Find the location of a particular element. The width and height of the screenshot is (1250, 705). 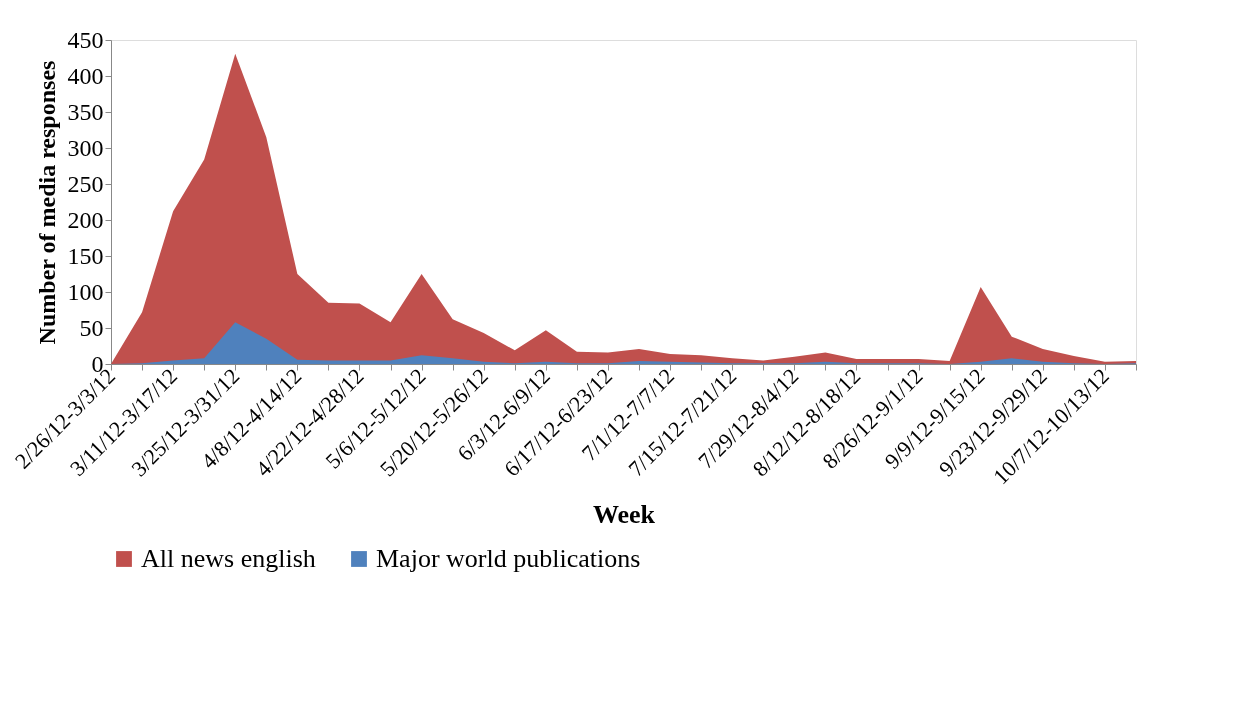

y-tick-label: 100 is located at coordinates (85, 291).